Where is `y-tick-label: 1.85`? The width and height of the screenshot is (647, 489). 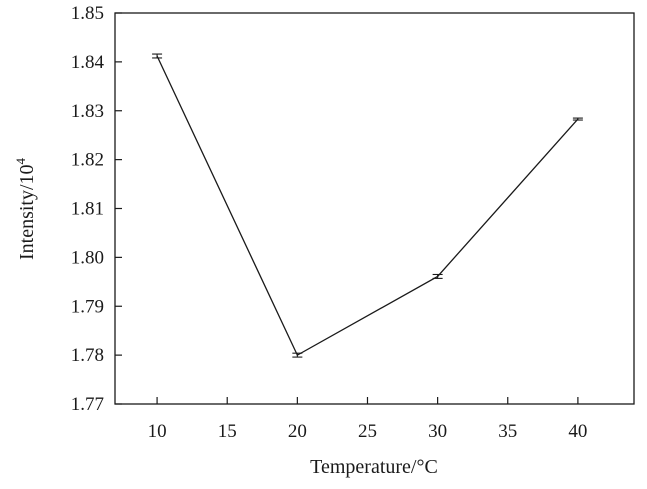
y-tick-label: 1.85 is located at coordinates (87, 13).